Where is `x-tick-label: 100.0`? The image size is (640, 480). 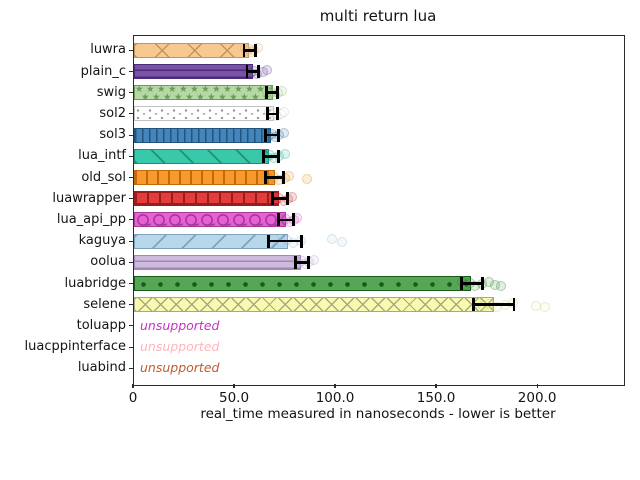
x-tick-label: 100.0 is located at coordinates (335, 398).